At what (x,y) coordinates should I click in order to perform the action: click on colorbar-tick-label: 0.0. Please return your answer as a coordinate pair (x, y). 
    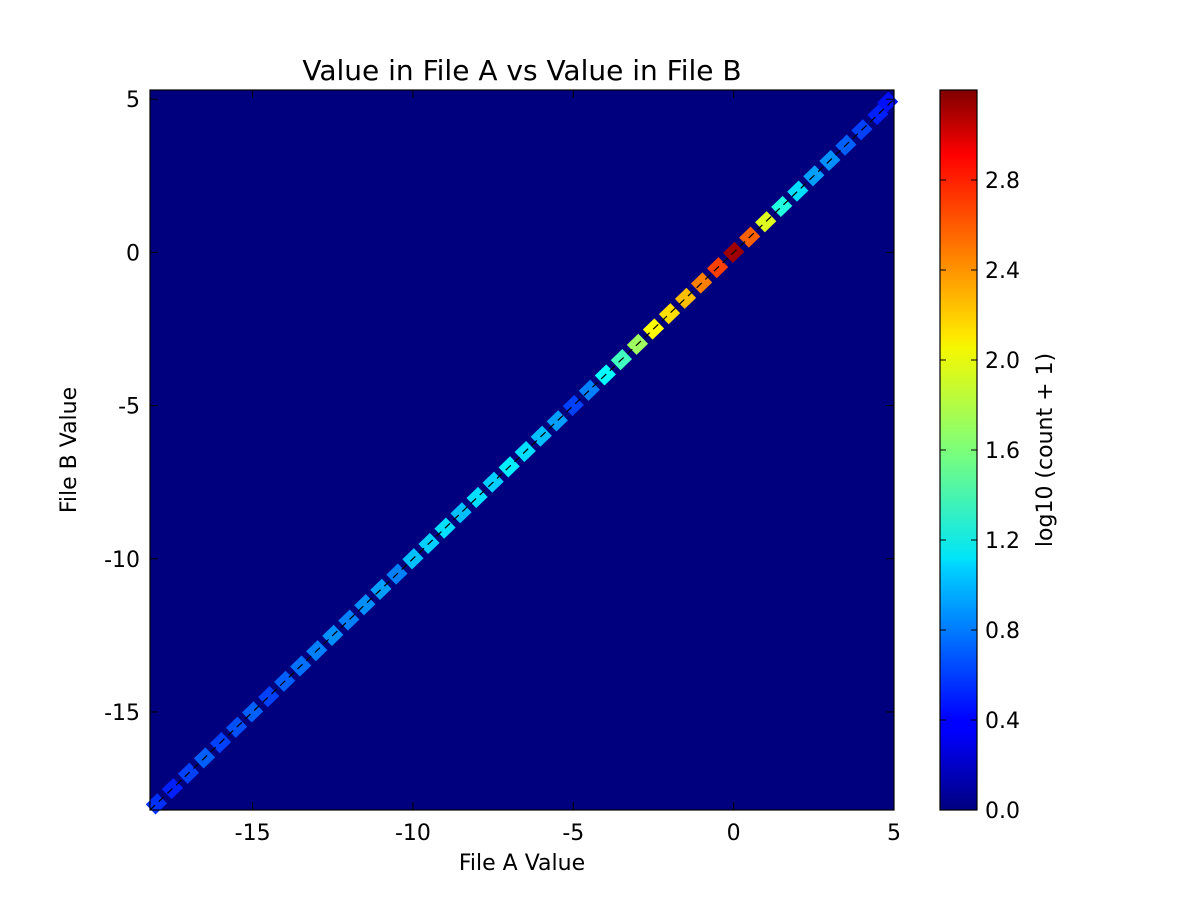
    Looking at the image, I should click on (1002, 811).